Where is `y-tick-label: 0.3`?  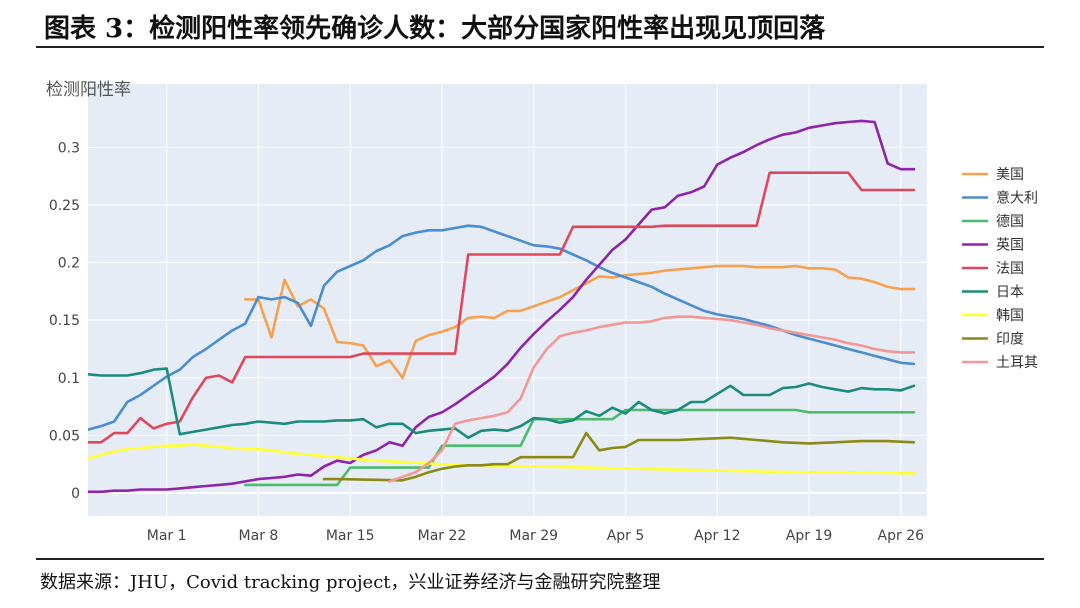
y-tick-label: 0.3 is located at coordinates (69, 148).